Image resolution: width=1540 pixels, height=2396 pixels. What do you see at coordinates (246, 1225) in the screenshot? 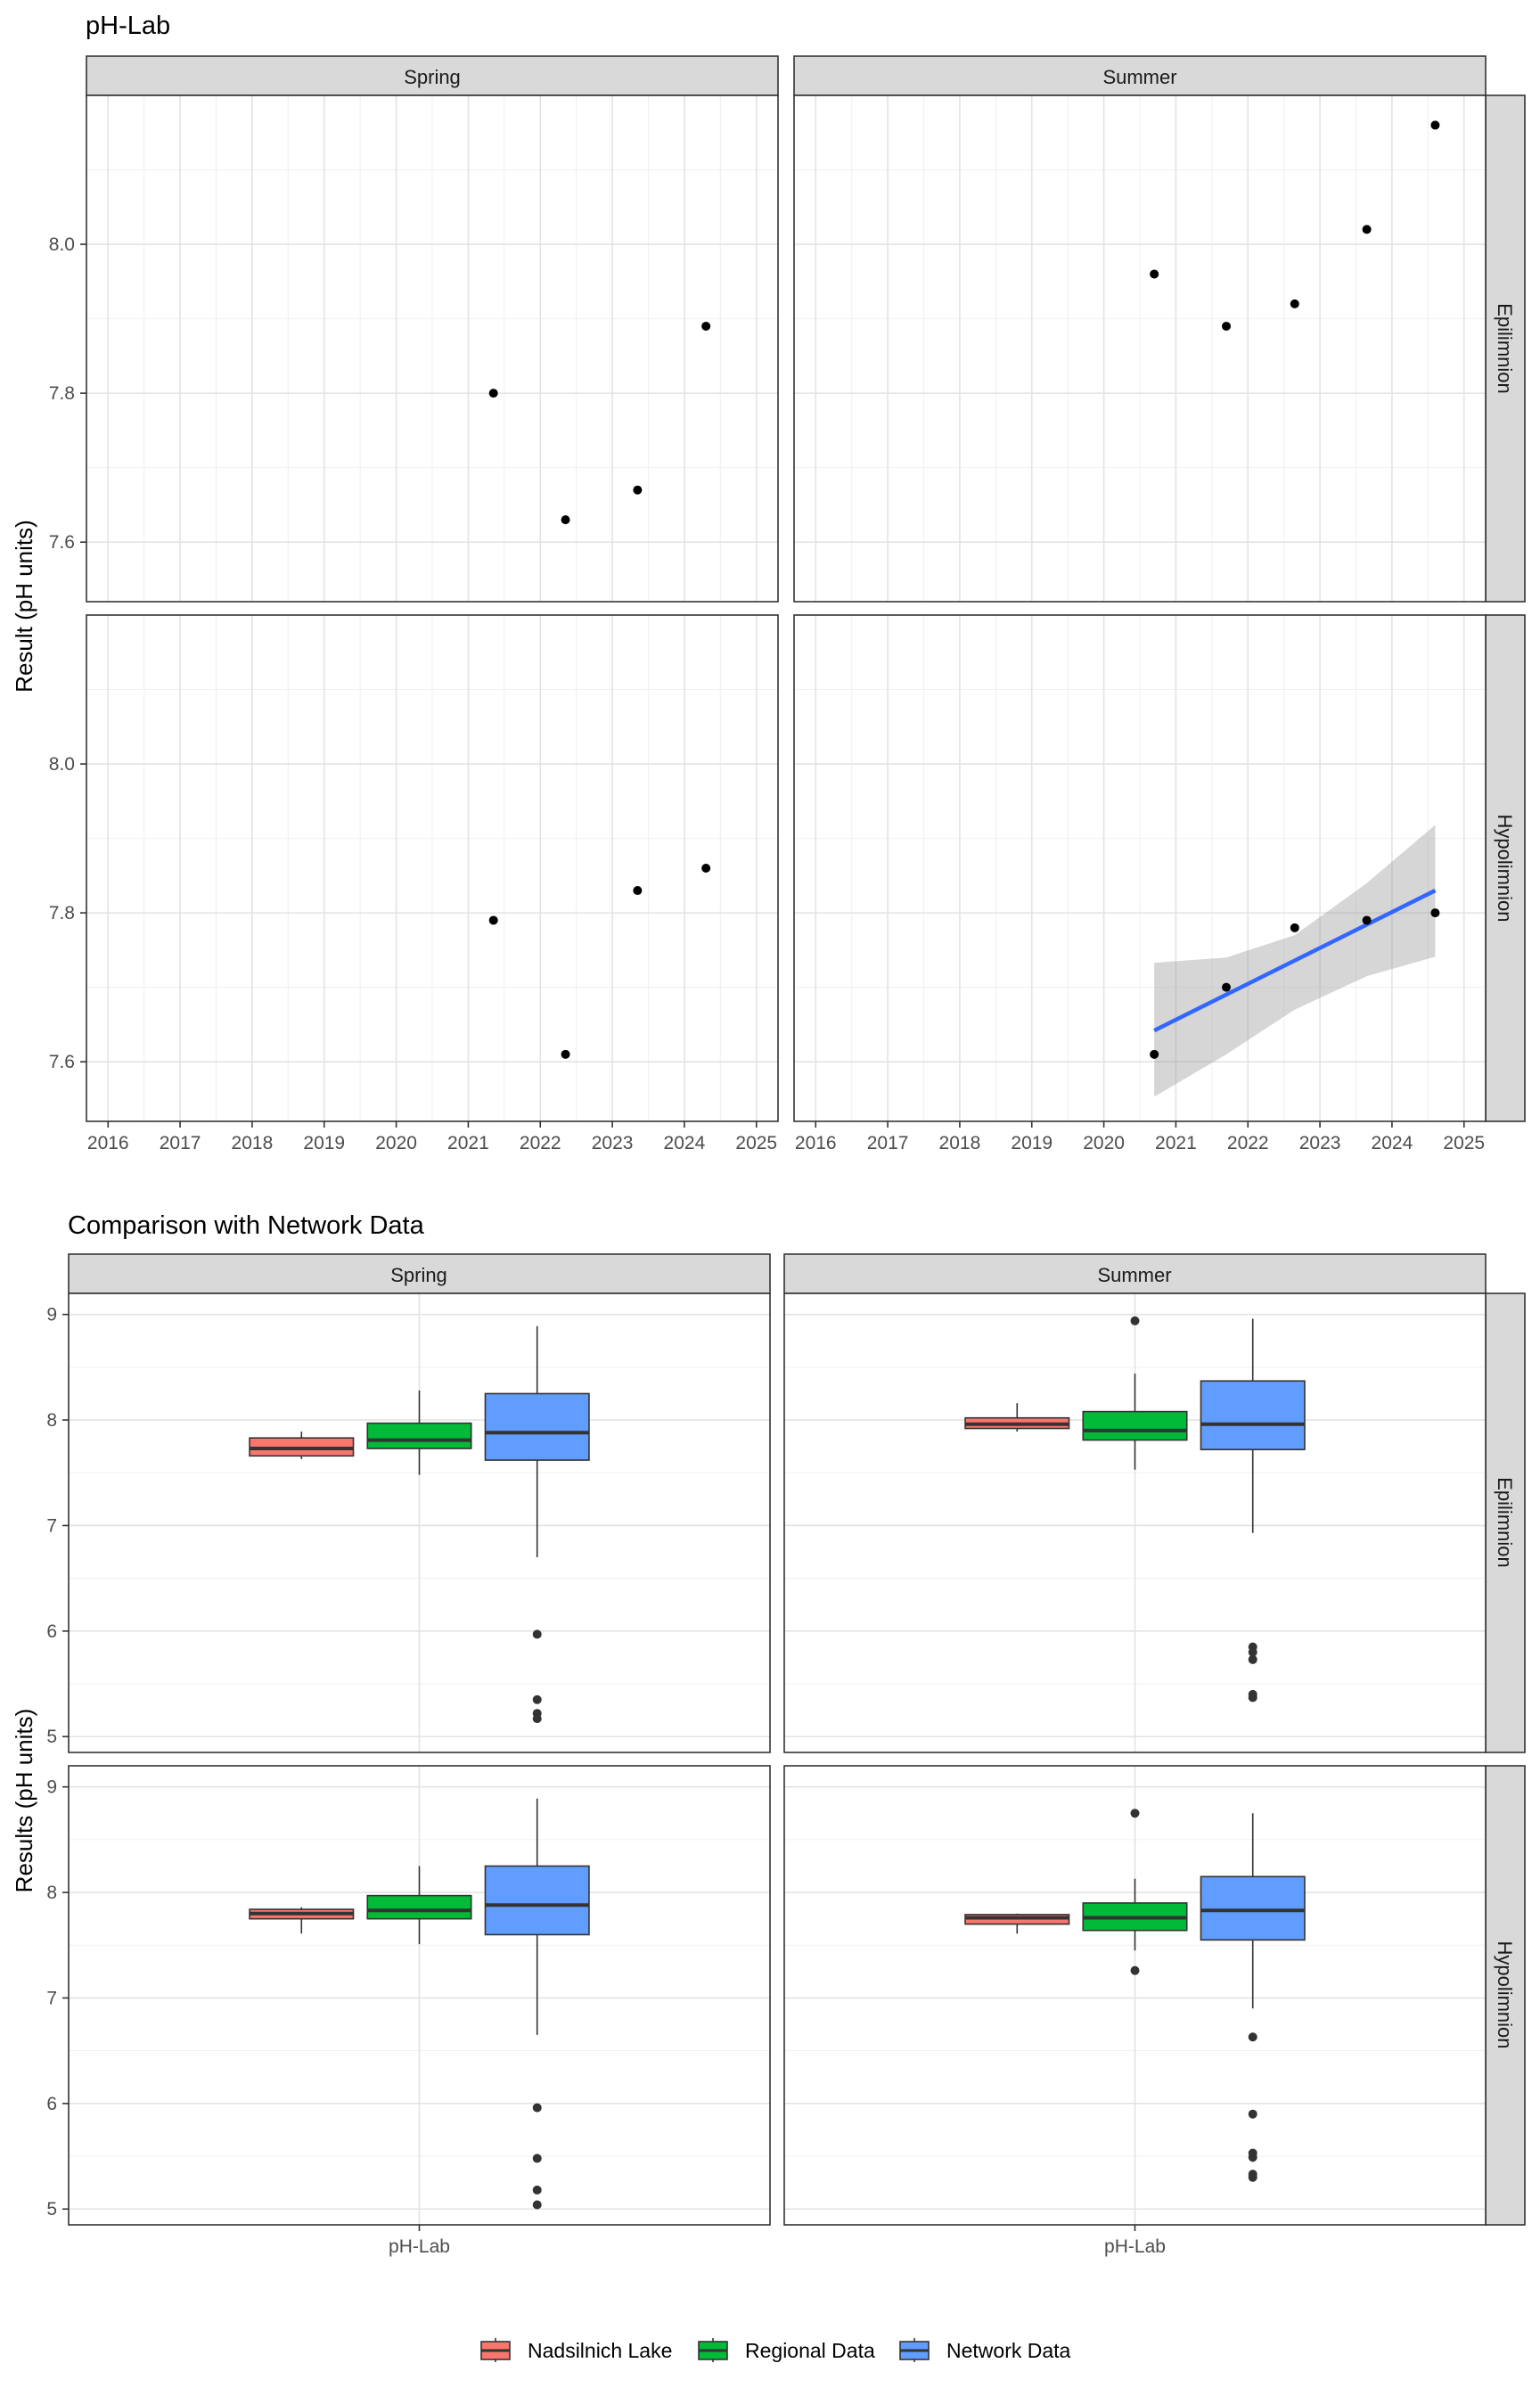
I see `chart2-title: Comparison with Network Data` at bounding box center [246, 1225].